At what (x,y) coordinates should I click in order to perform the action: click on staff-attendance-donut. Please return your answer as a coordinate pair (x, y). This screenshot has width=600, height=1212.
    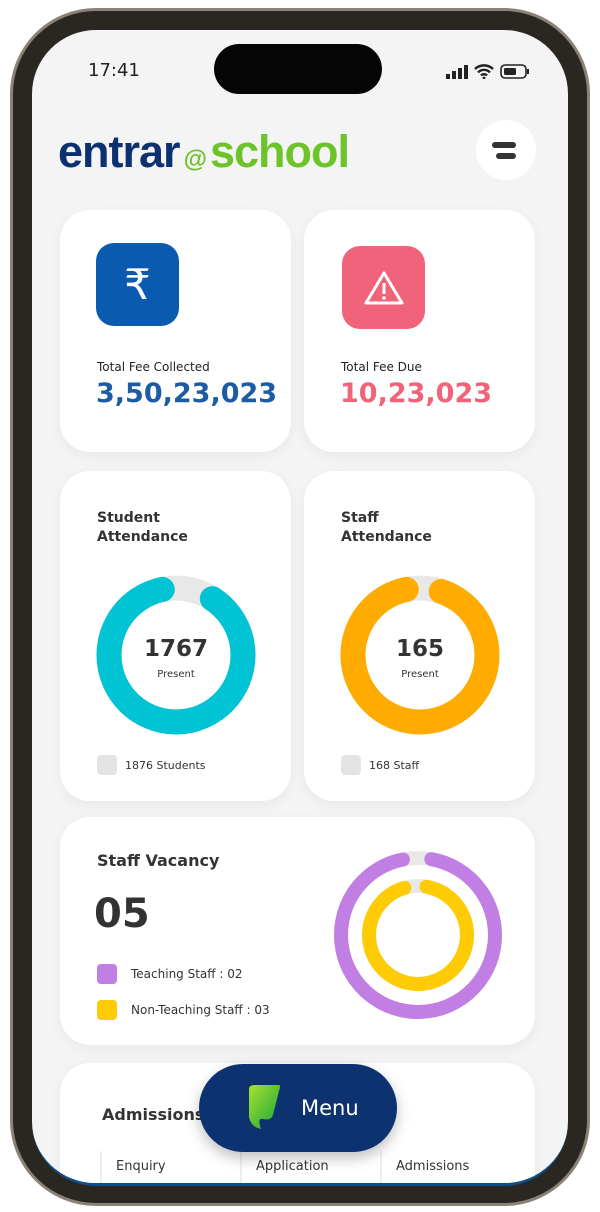
    Looking at the image, I should click on (420, 655).